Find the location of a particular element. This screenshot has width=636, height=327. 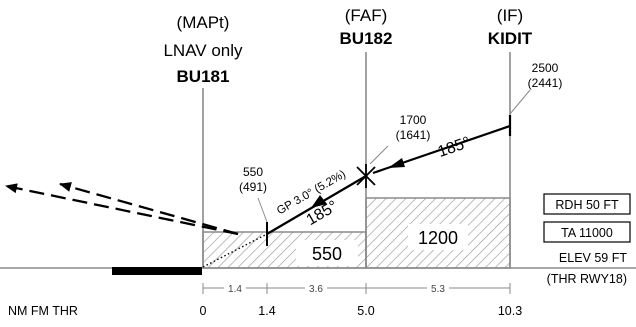

distance-mark-2: 5.0 is located at coordinates (365, 311).